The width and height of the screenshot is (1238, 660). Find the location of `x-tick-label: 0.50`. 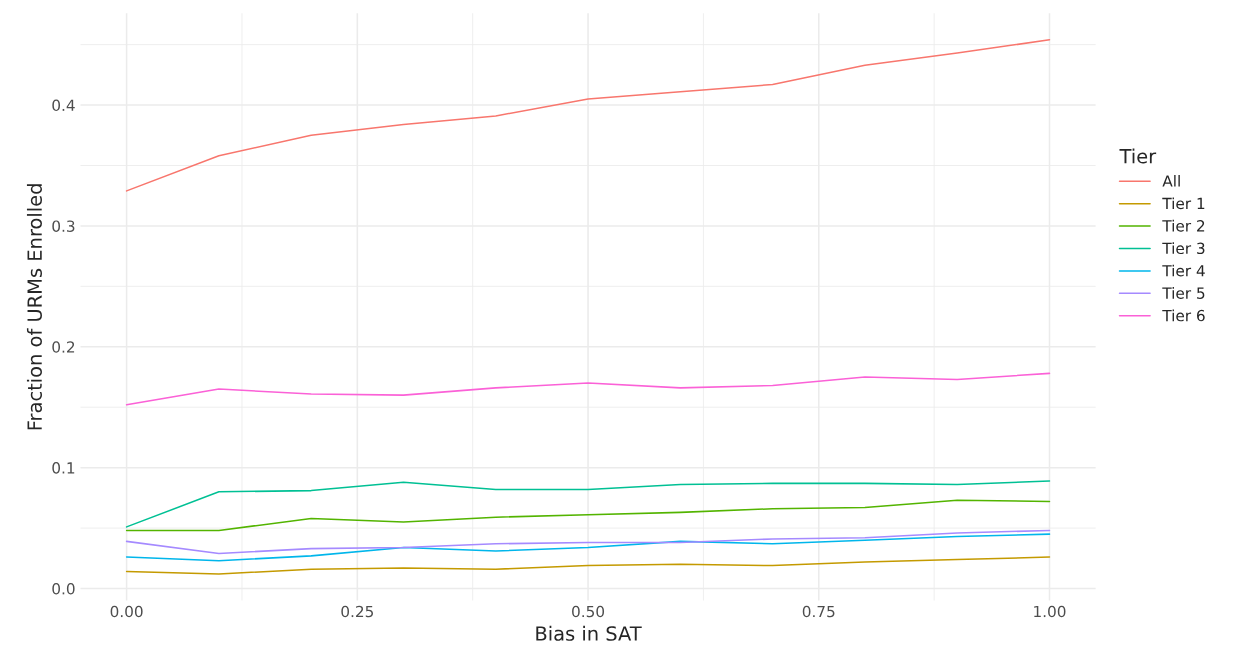

x-tick-label: 0.50 is located at coordinates (588, 611).